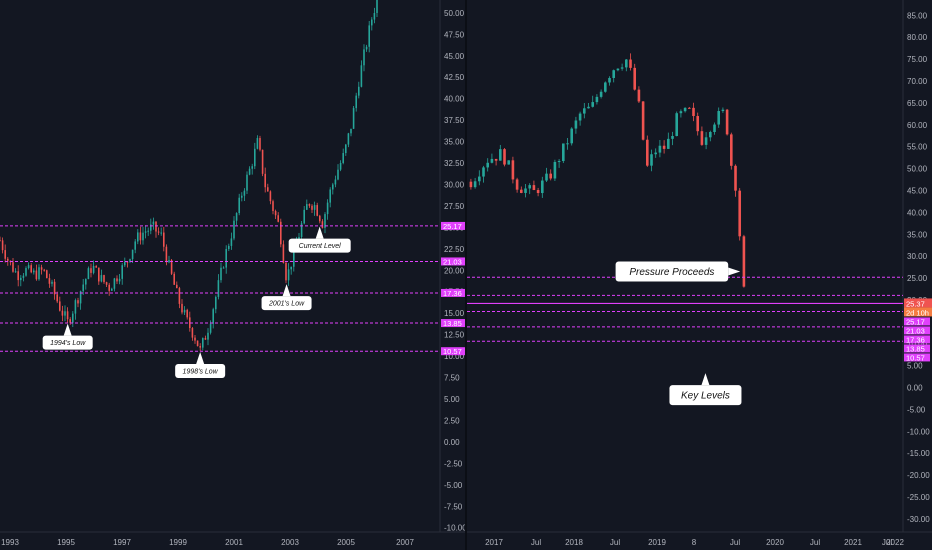 This screenshot has height=550, width=932. Describe the element at coordinates (454, 270) in the screenshot. I see `y-tick-label: 20.00` at that location.